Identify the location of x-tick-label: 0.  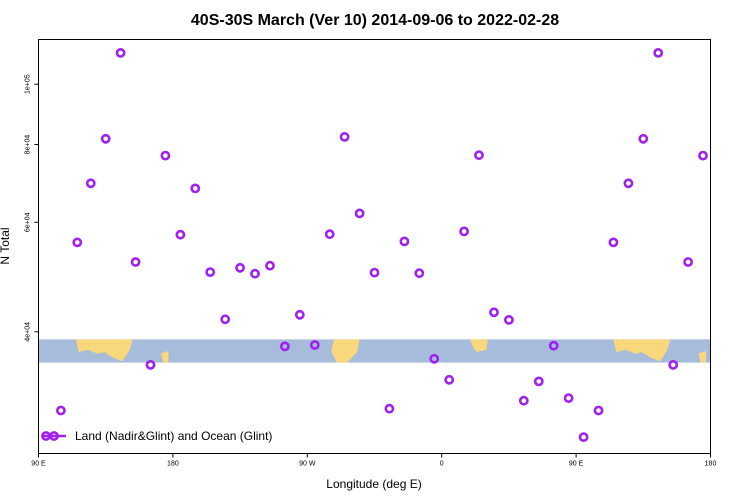
(442, 464).